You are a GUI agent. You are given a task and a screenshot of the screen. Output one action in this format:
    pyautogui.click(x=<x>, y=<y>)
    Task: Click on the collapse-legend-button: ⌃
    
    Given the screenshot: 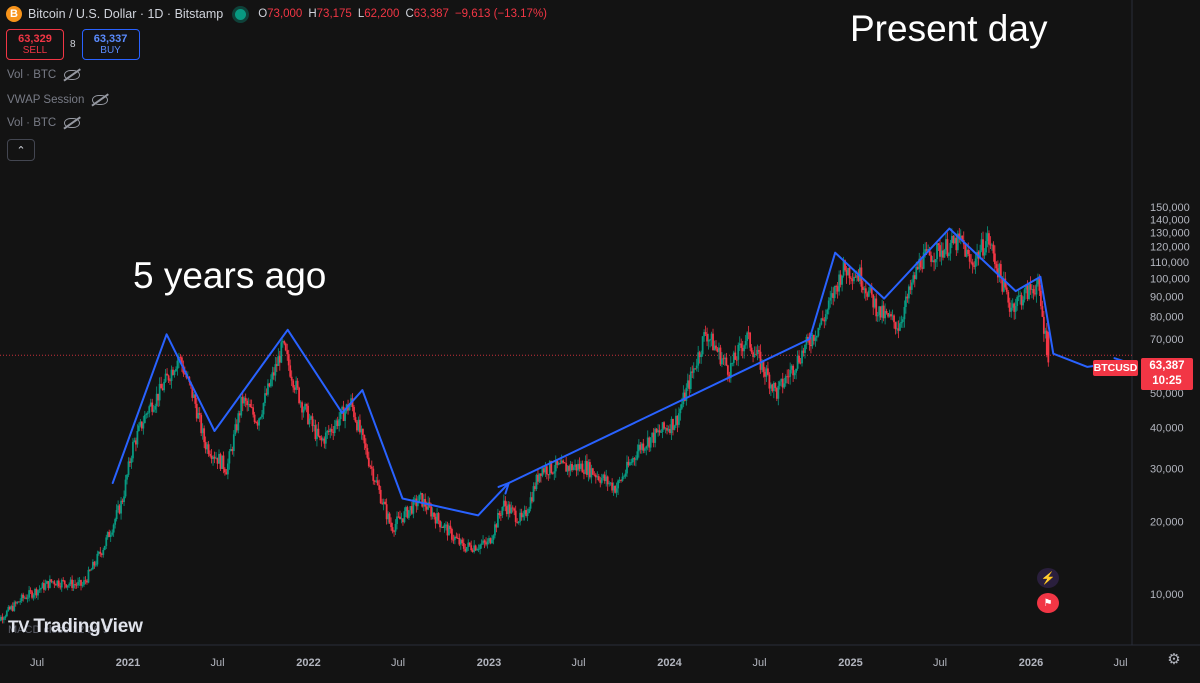 What is the action you would take?
    pyautogui.click(x=21, y=150)
    